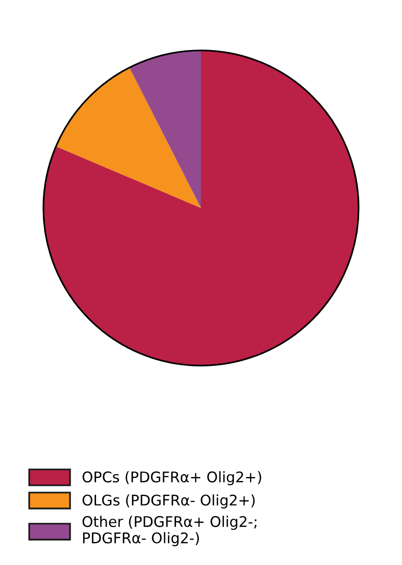 The height and width of the screenshot is (565, 402). I want to click on legend-label: Other (PDGFRα+ Olig2-; PDGFRα- Olig2-), so click(169, 531).